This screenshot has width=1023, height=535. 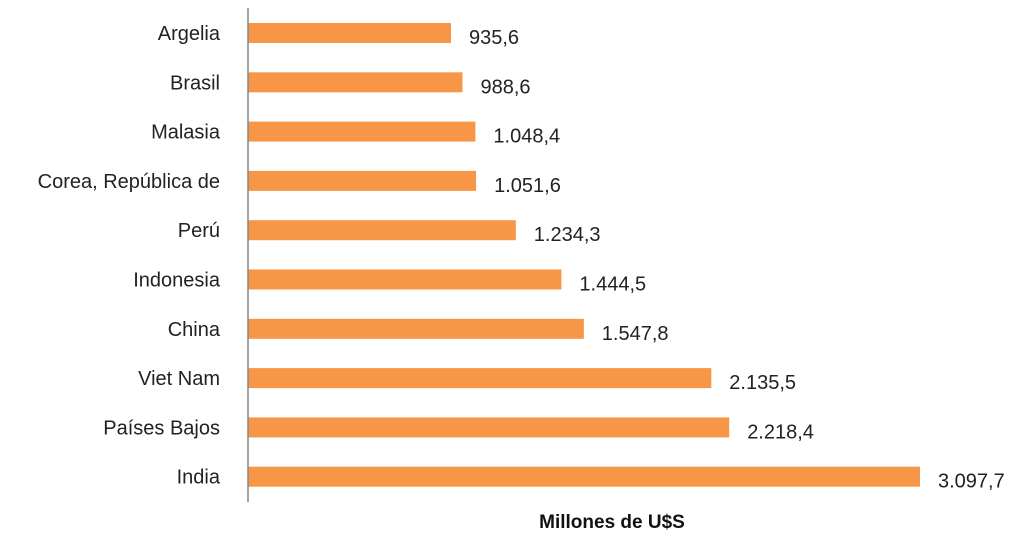 What do you see at coordinates (161, 428) in the screenshot?
I see `category-label: Países Bajos` at bounding box center [161, 428].